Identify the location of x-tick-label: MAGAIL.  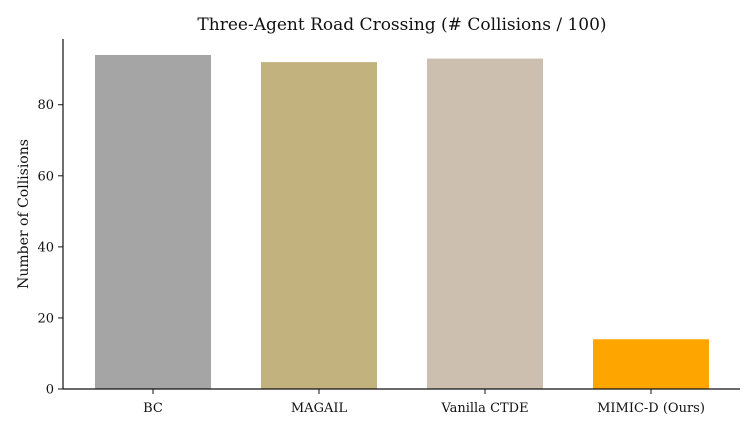
(319, 408).